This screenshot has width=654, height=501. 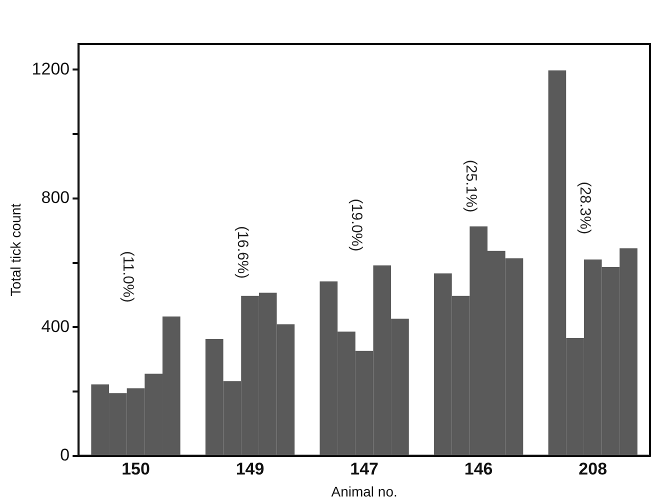 What do you see at coordinates (55, 198) in the screenshot?
I see `y-tick-label: 800` at bounding box center [55, 198].